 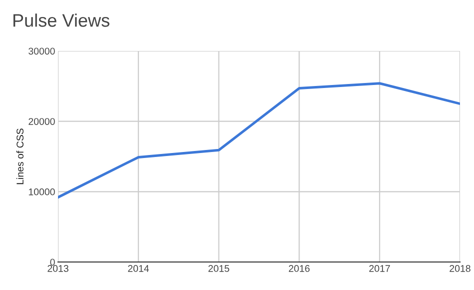 What do you see at coordinates (41, 121) in the screenshot?
I see `y-tick-label: 20000` at bounding box center [41, 121].